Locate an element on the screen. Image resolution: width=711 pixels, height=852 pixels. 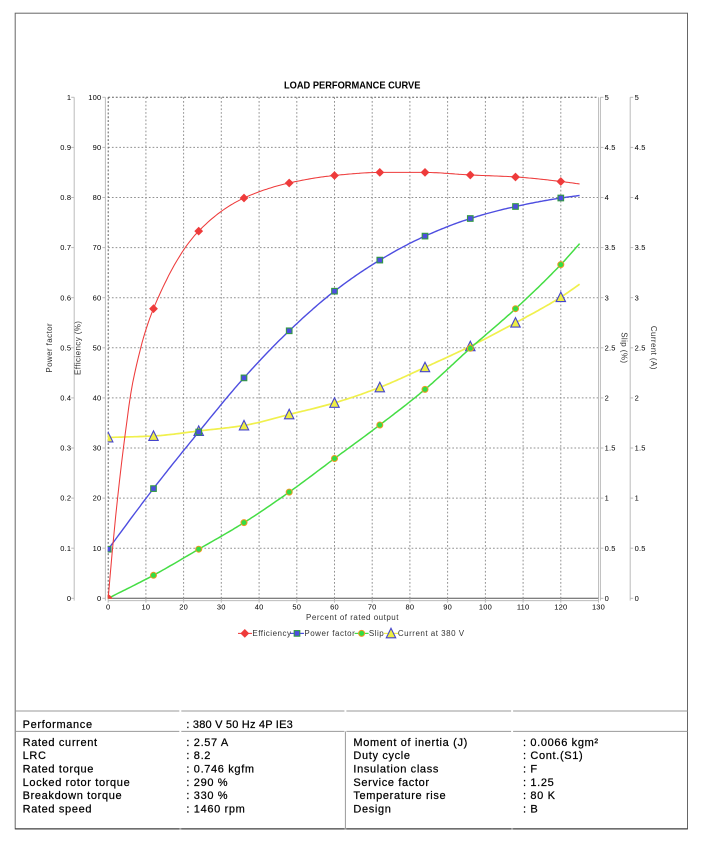
svg-text: 0.6 is located at coordinates (65, 297).